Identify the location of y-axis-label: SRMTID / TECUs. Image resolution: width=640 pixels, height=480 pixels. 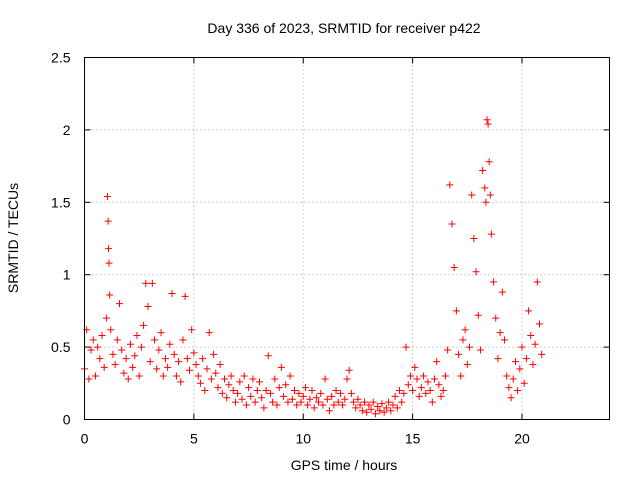
(13, 238).